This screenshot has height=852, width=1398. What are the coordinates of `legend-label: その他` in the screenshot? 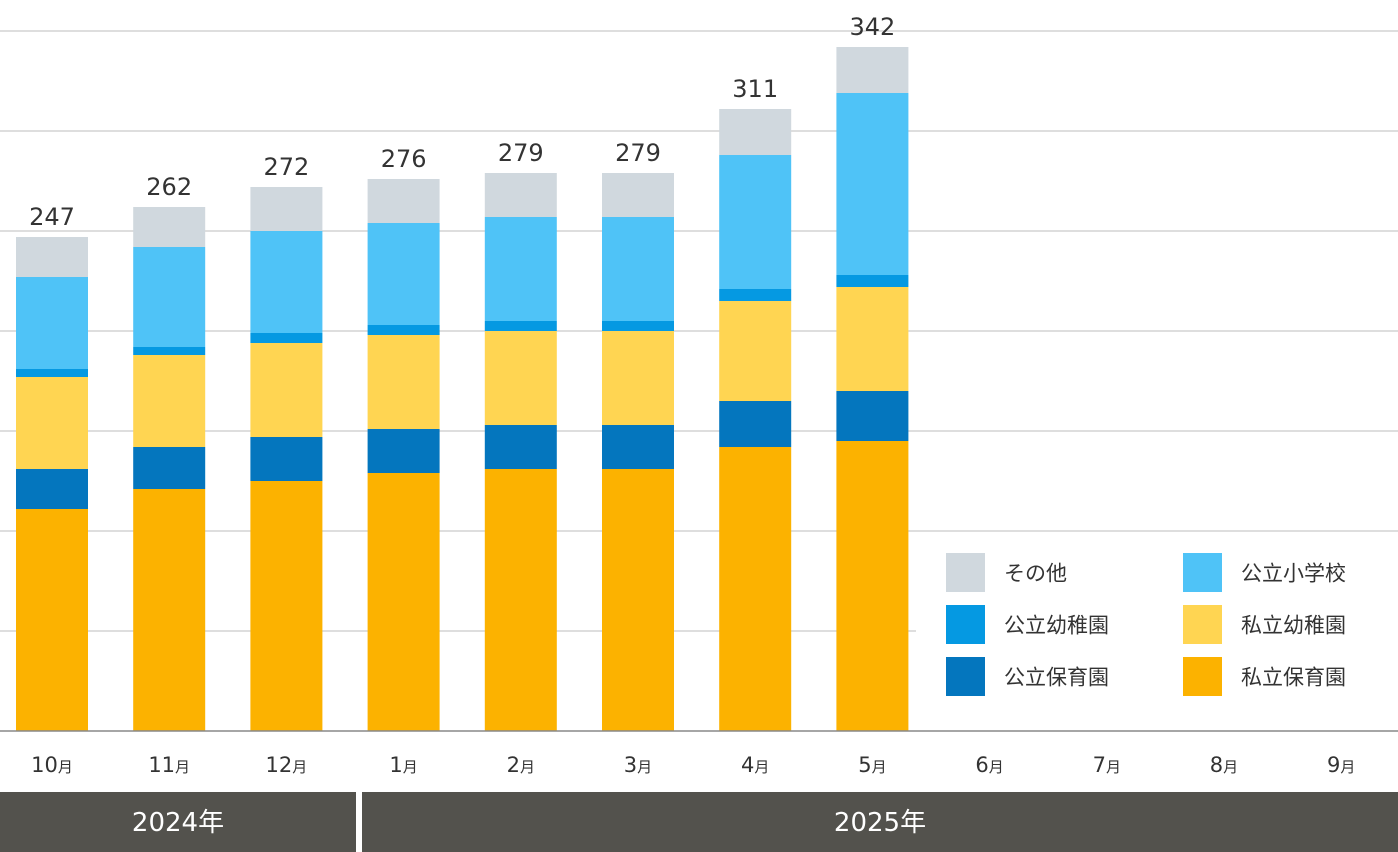 It's located at (1035, 574).